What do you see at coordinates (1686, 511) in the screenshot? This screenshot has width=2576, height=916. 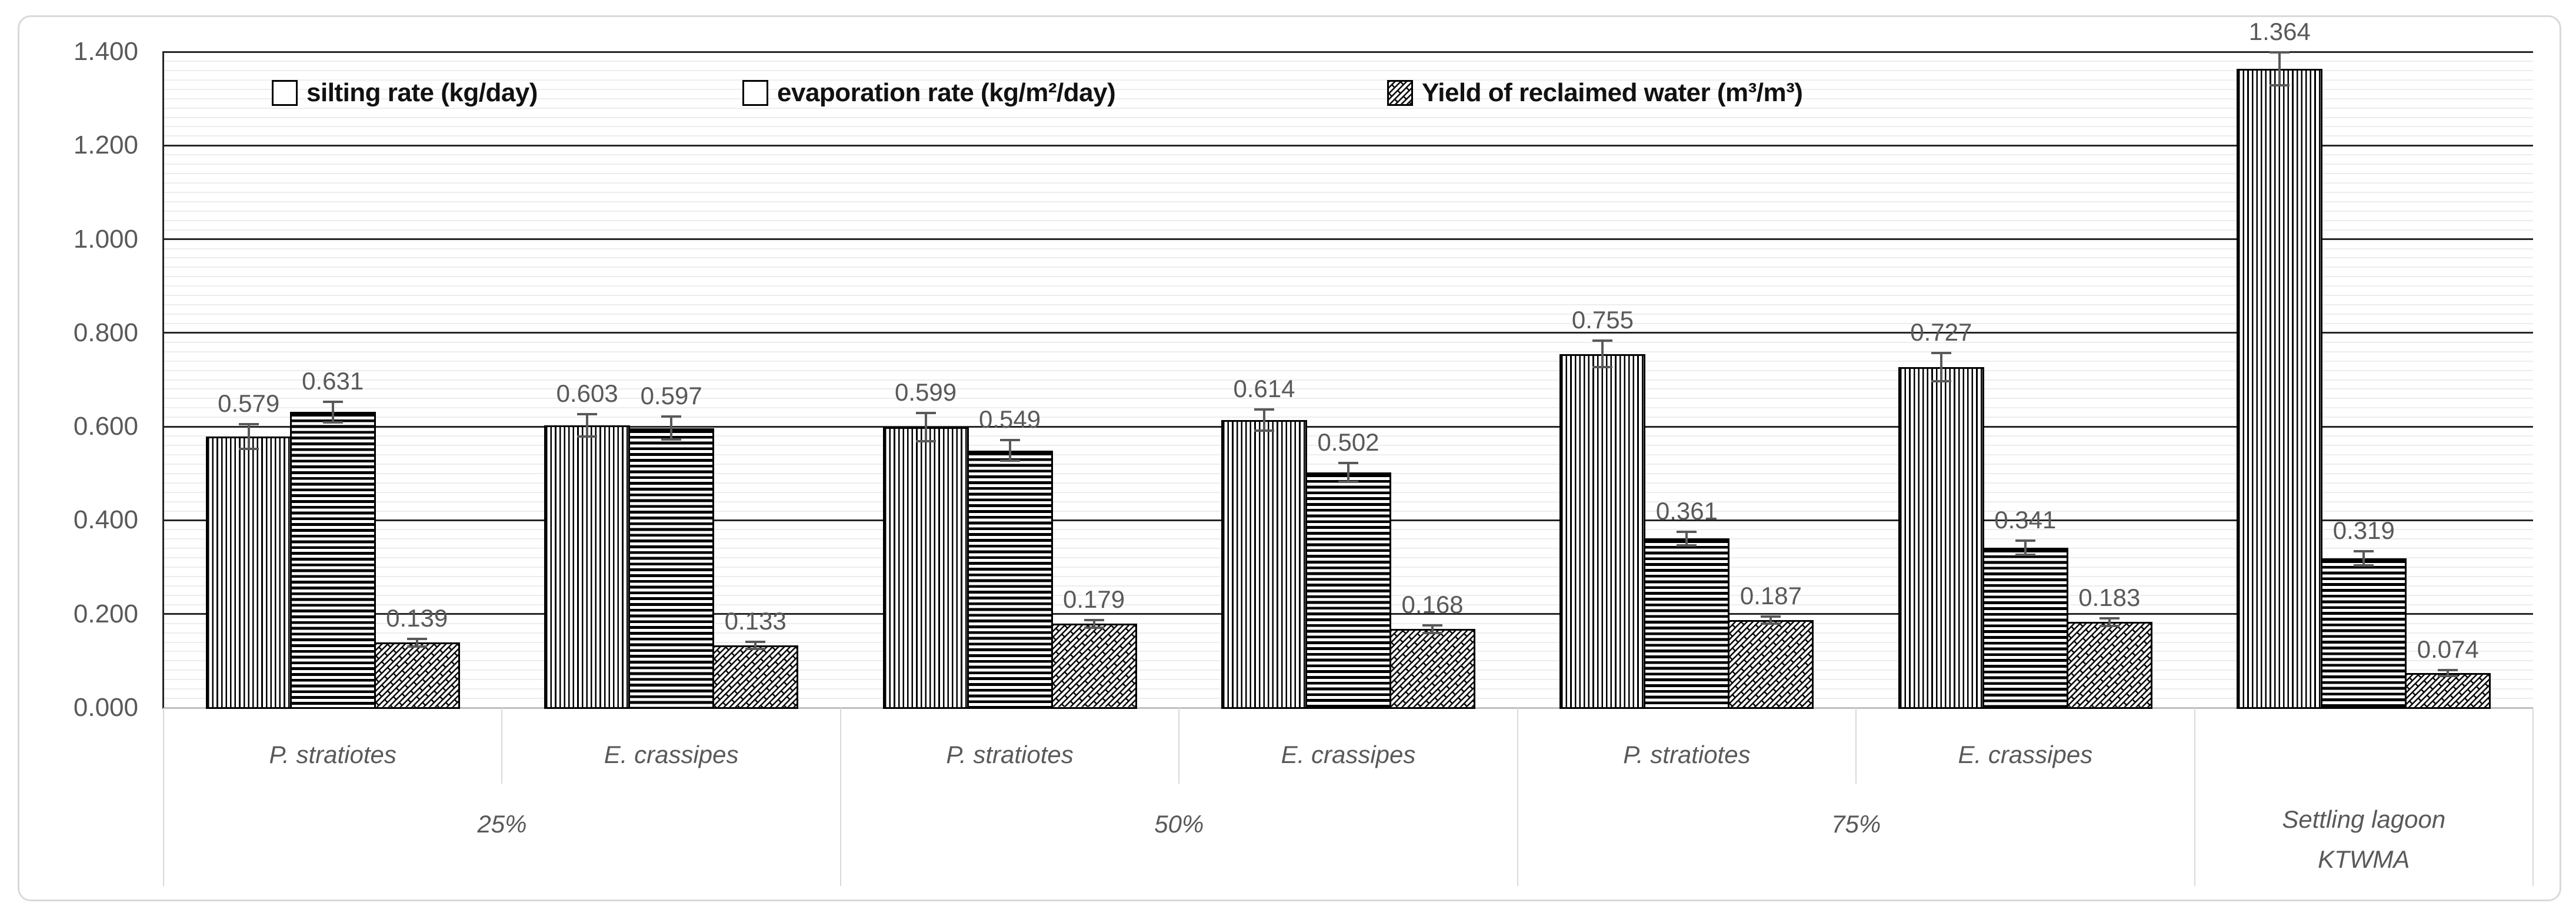 I see `data-label: 0.361` at bounding box center [1686, 511].